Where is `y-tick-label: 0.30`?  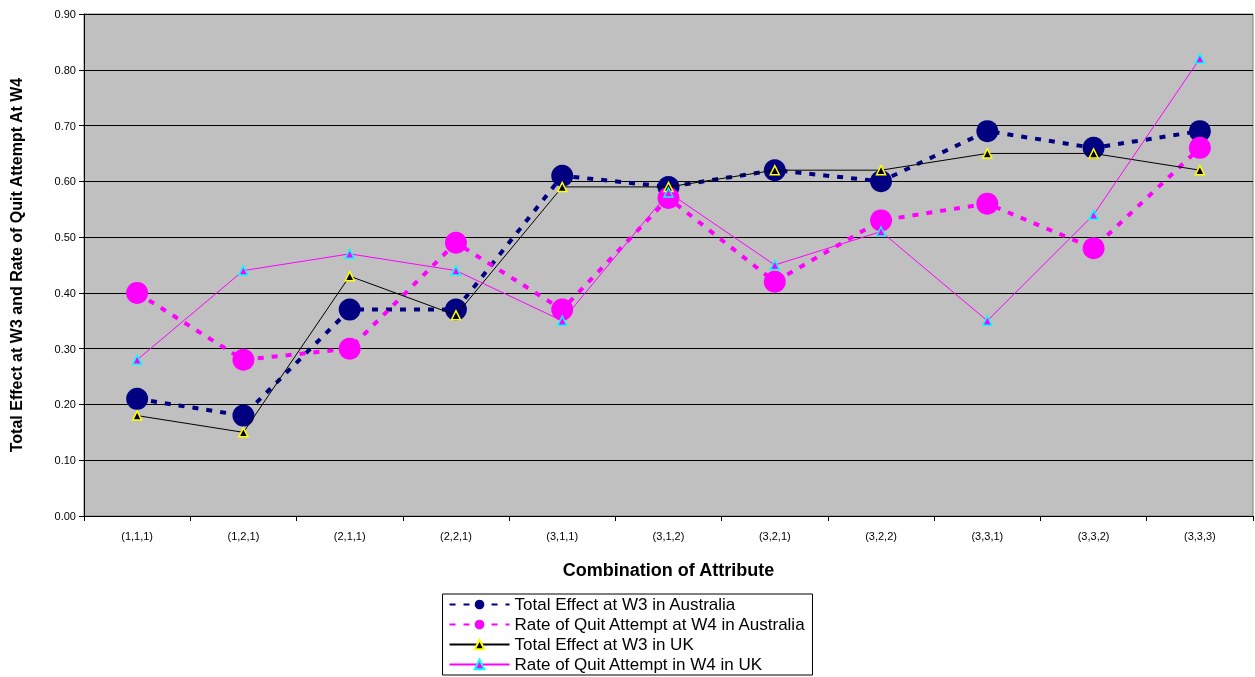 y-tick-label: 0.30 is located at coordinates (65, 348).